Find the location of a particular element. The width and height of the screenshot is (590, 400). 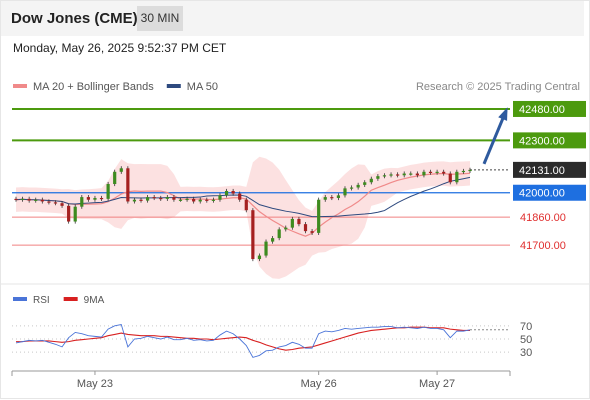

level-41860-00-label: 41860.00 is located at coordinates (543, 218).